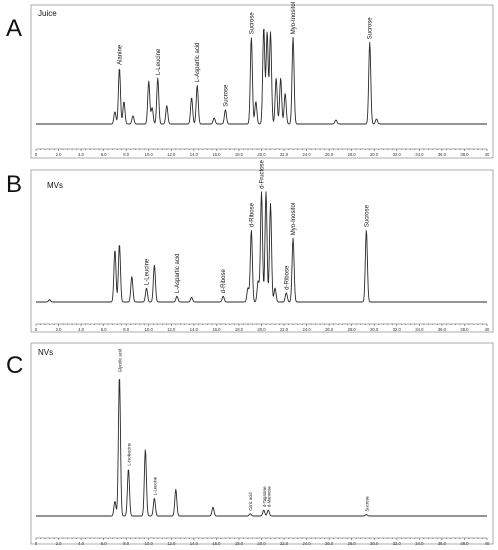 The width and height of the screenshot is (498, 550). Describe the element at coordinates (129, 453) in the screenshot. I see `peak-label: L-Isoleucine` at that location.